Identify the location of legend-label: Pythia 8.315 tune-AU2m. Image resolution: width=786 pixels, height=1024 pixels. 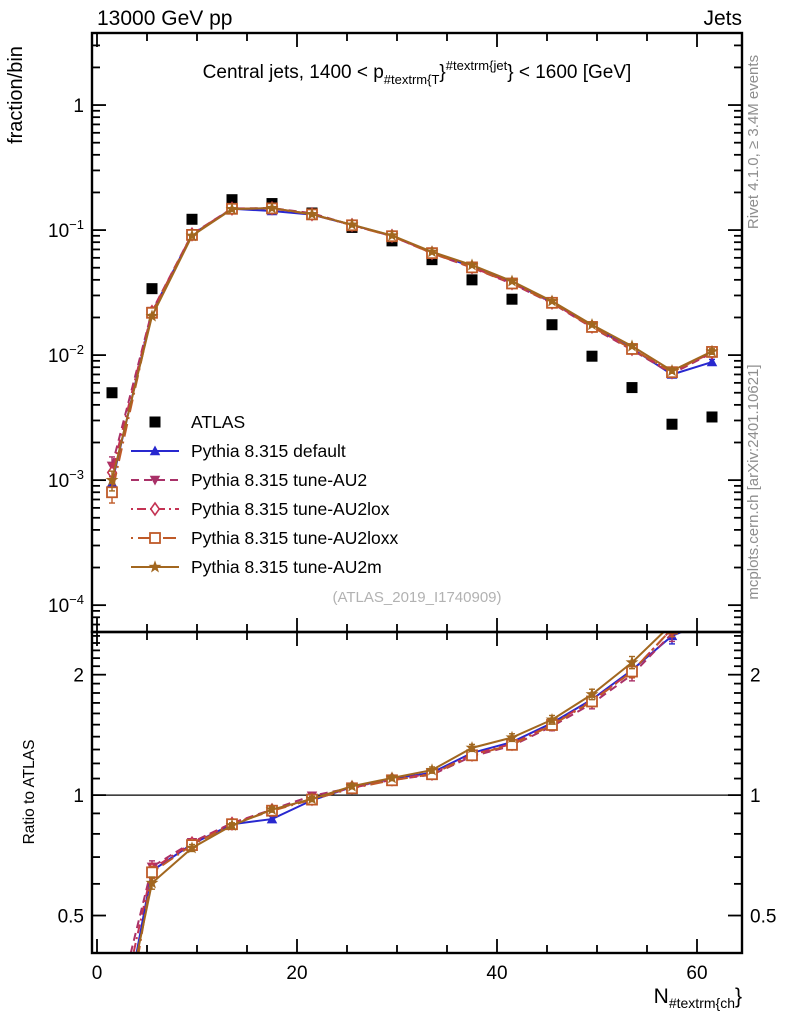
(286, 567).